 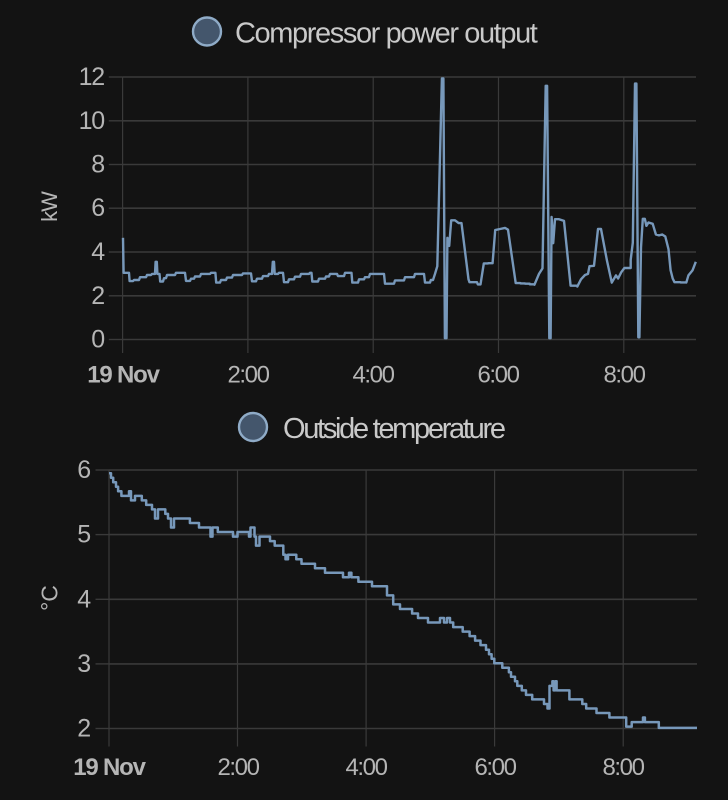 What do you see at coordinates (92, 77) in the screenshot?
I see `svg-text: 12` at bounding box center [92, 77].